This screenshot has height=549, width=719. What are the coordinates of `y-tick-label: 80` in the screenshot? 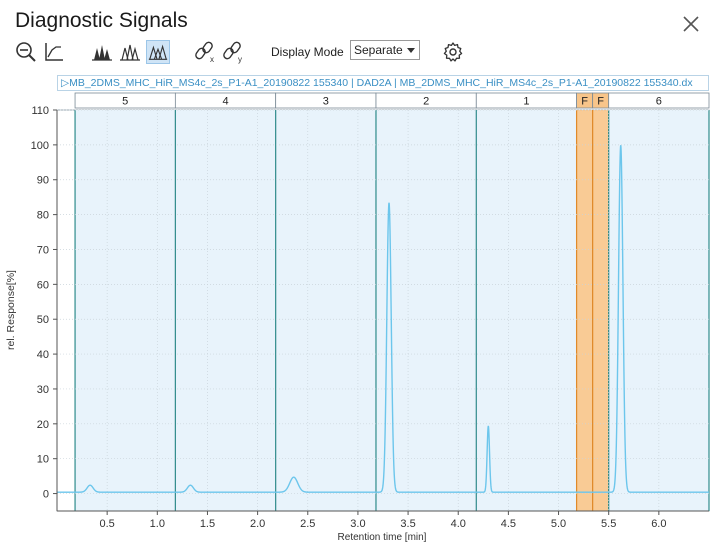 It's located at (43, 216).